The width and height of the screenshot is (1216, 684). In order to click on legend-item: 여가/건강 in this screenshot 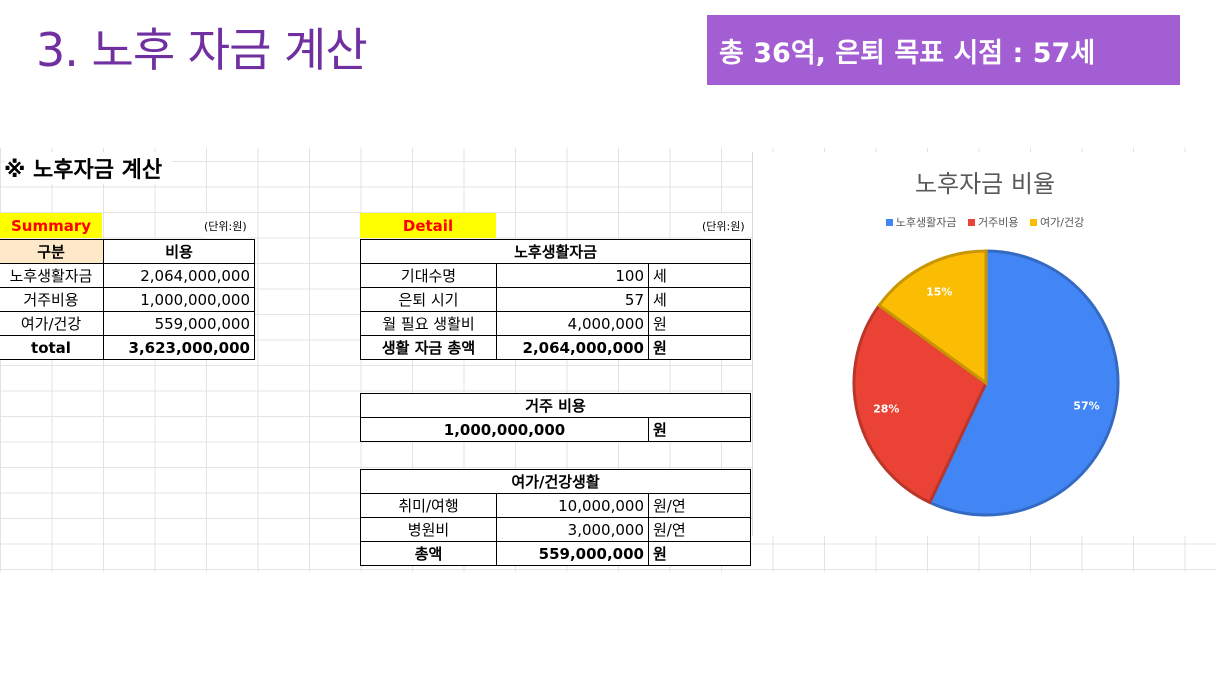, I will do `click(1057, 222)`.